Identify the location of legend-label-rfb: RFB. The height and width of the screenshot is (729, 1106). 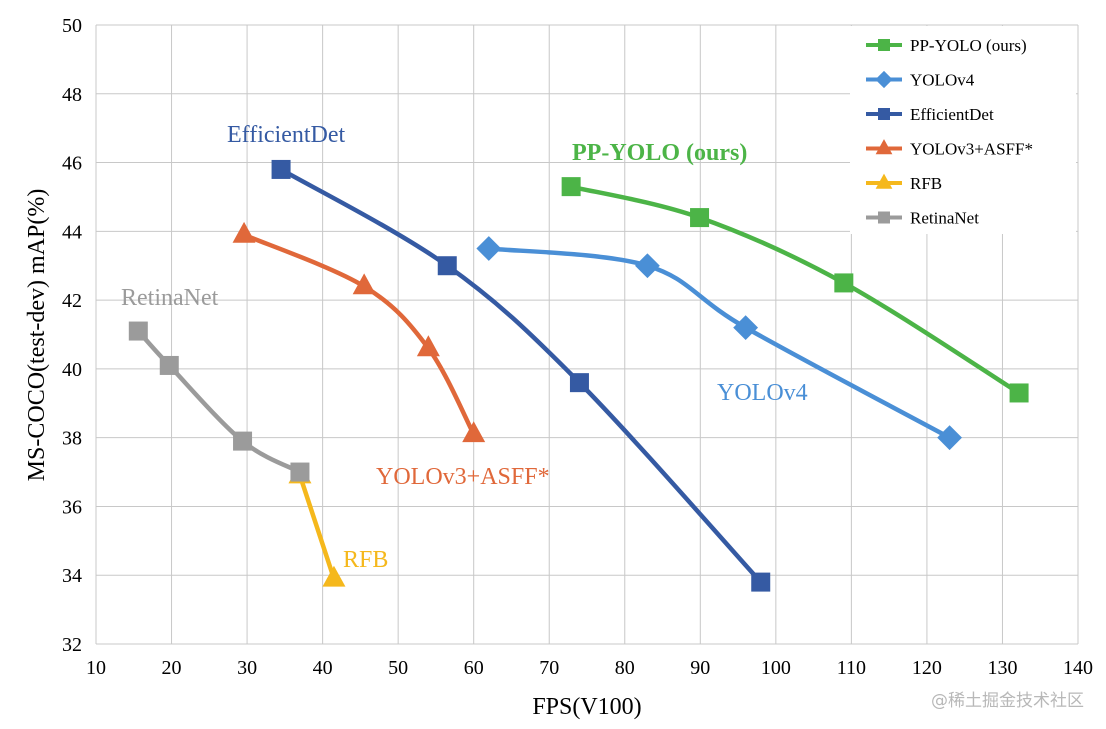
(926, 183).